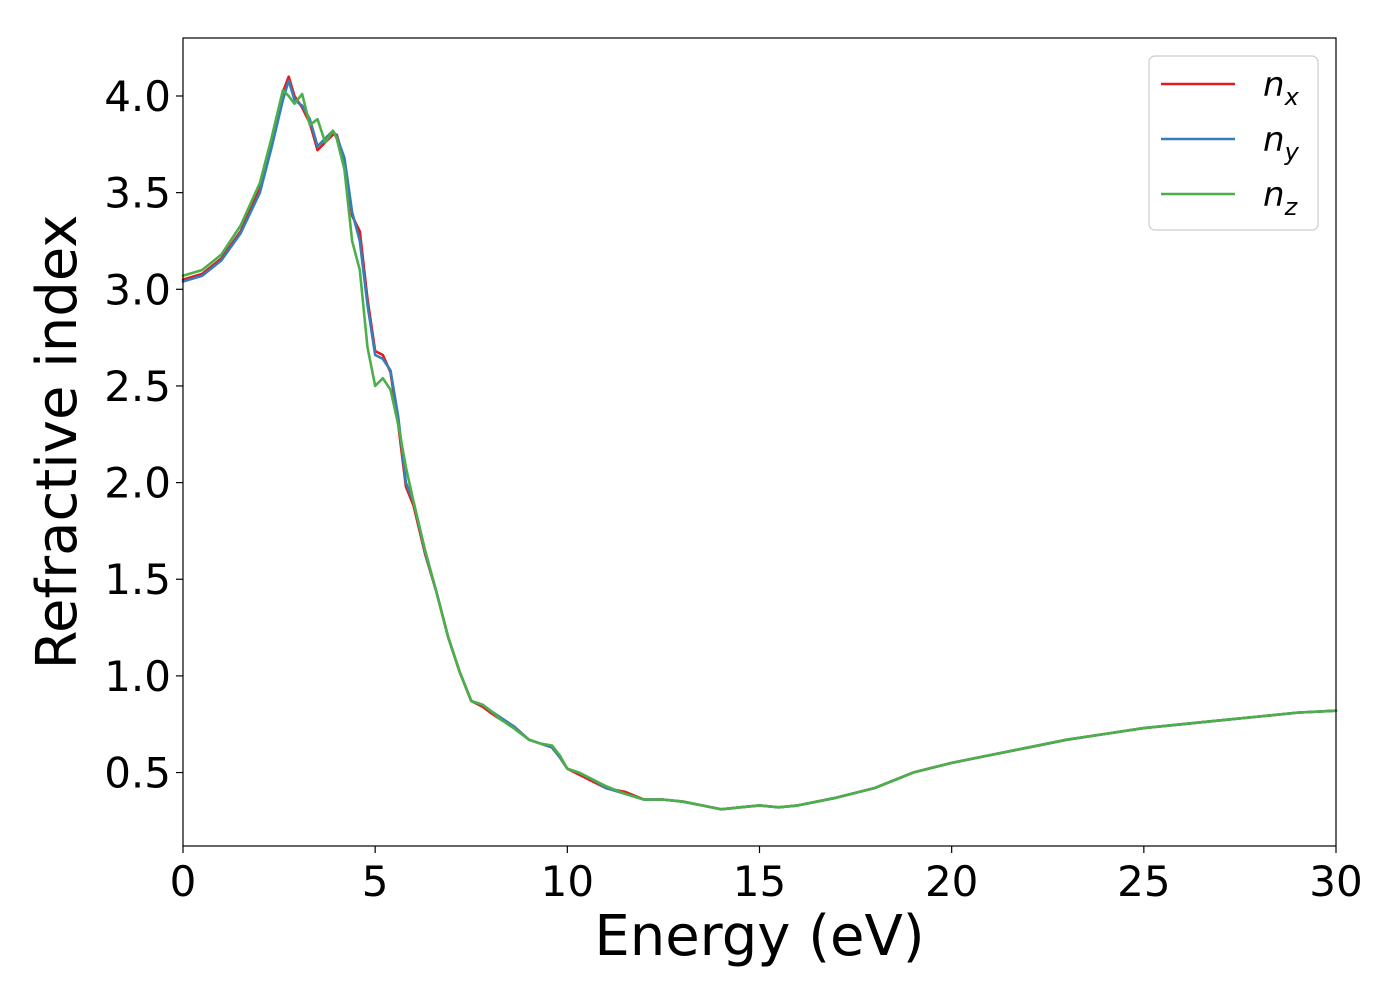  What do you see at coordinates (759, 881) in the screenshot?
I see `x-tick-label: 15` at bounding box center [759, 881].